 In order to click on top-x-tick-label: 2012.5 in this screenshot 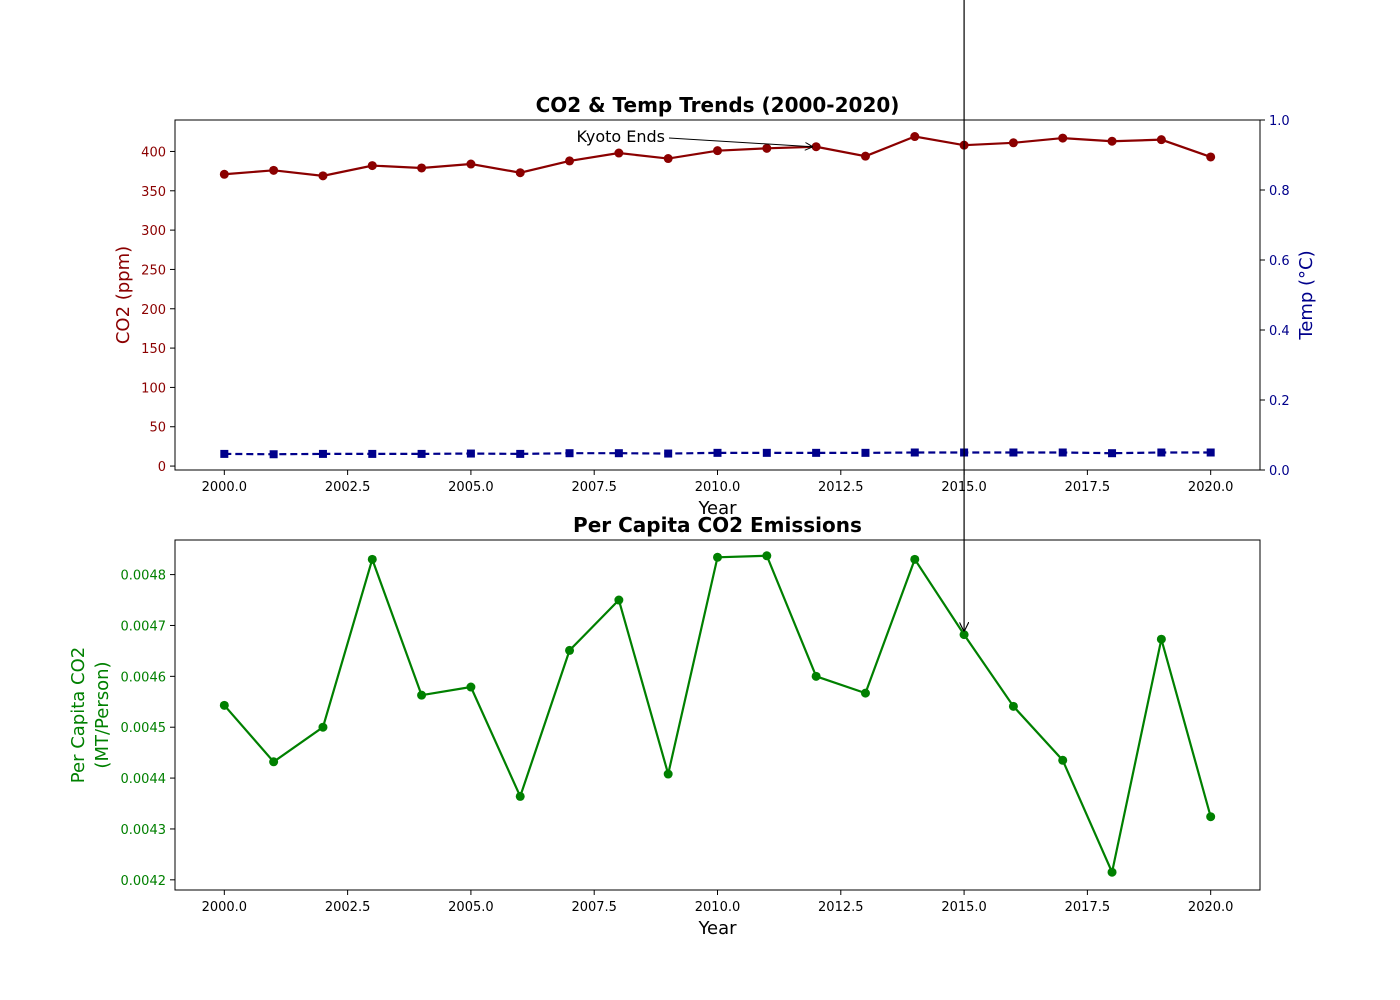, I will do `click(841, 487)`.